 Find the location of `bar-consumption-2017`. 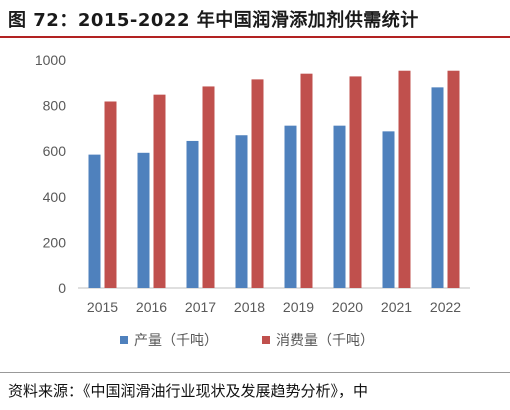

bar-consumption-2017 is located at coordinates (208, 187).